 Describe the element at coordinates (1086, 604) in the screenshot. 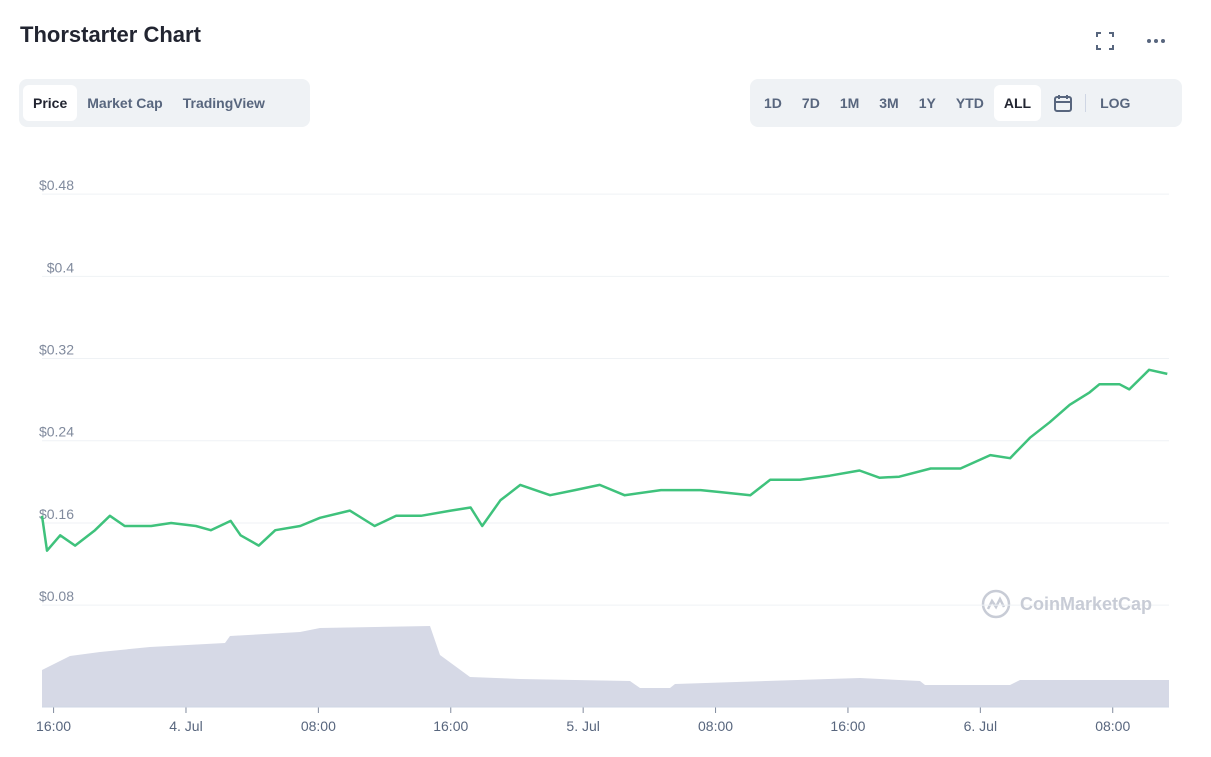

I see `watermark: CoinMarketCap` at that location.